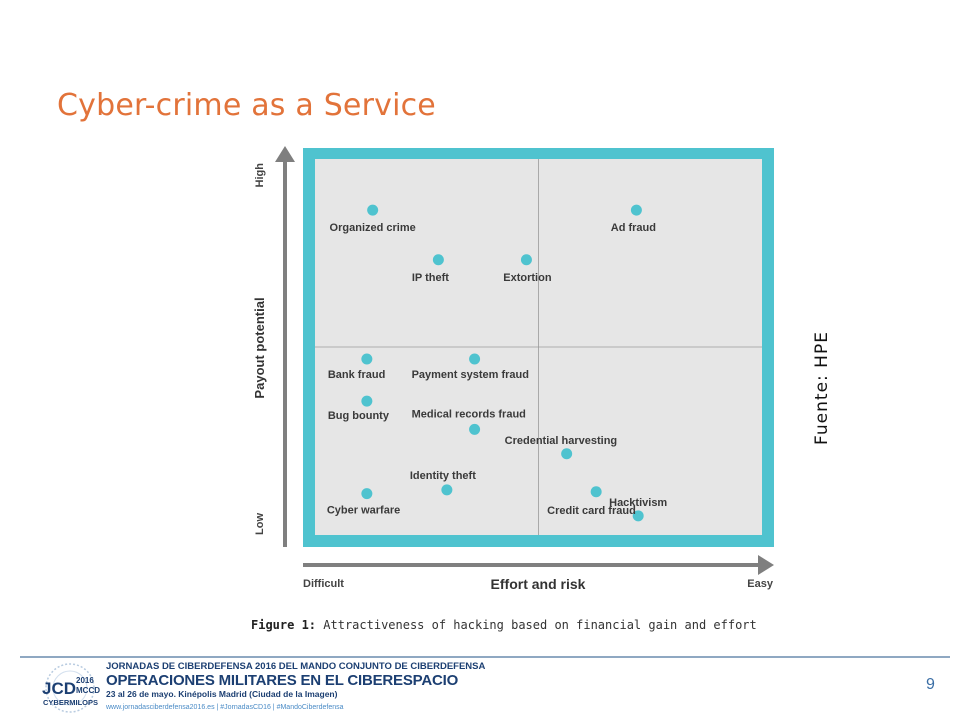 Image resolution: width=960 pixels, height=720 pixels. I want to click on point-label-extortion: Extortion, so click(527, 278).